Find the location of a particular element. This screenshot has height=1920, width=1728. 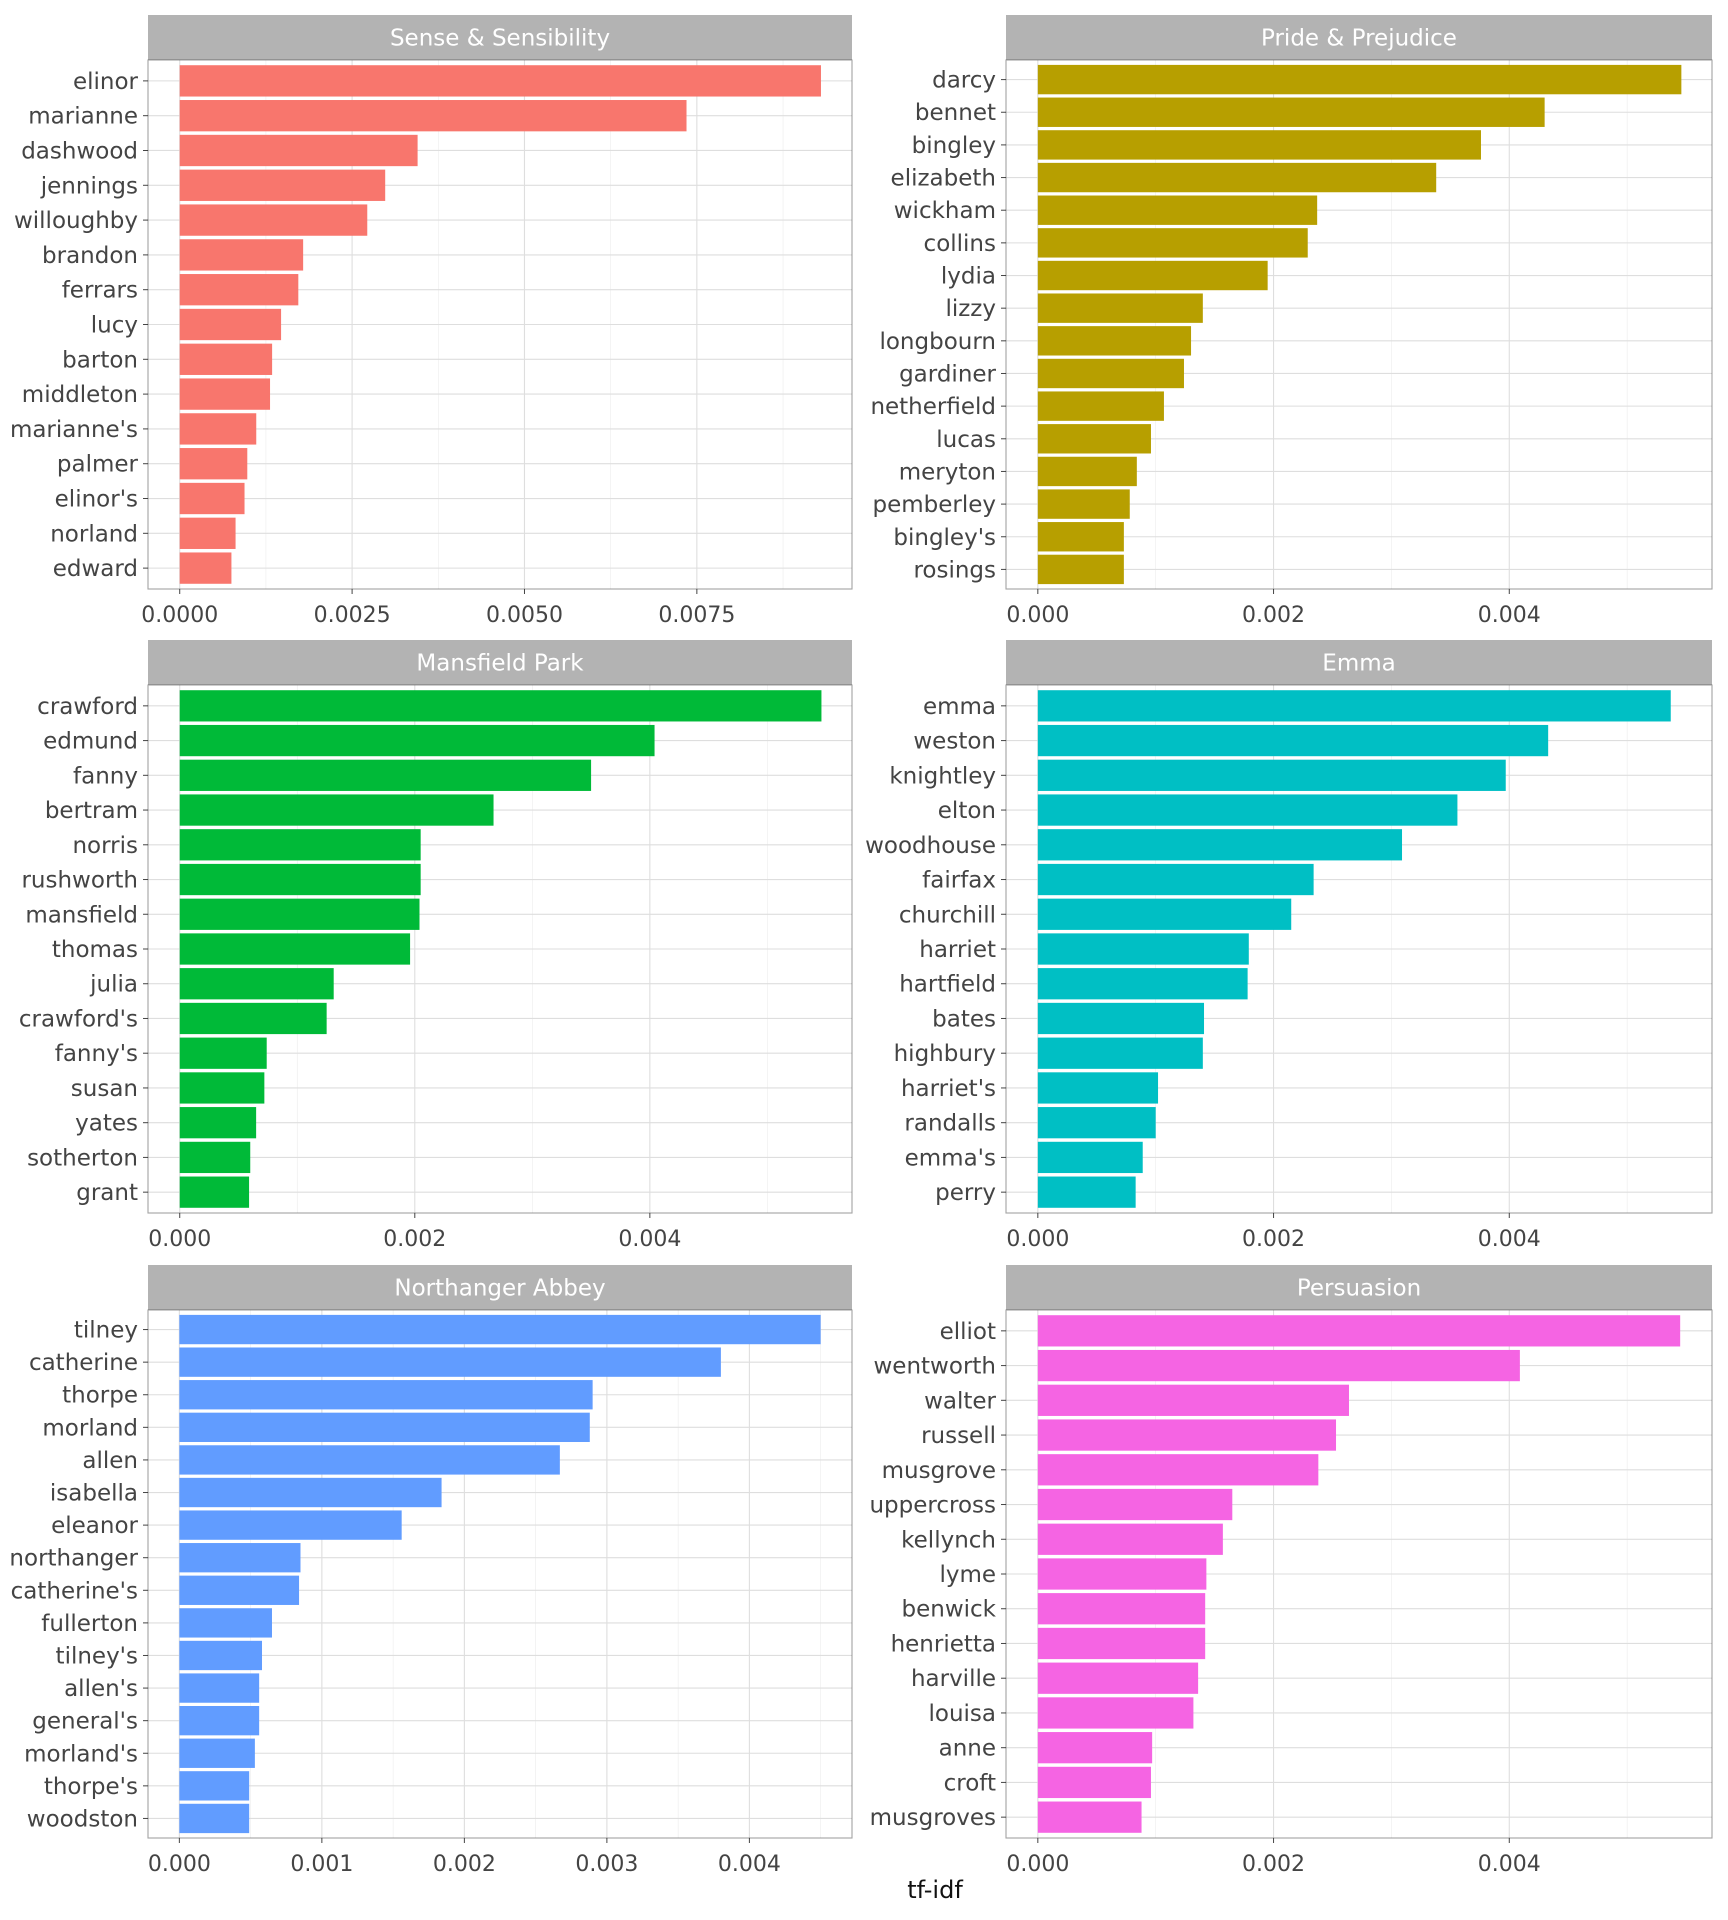

y-tick-label: dashwood is located at coordinates (79, 151).